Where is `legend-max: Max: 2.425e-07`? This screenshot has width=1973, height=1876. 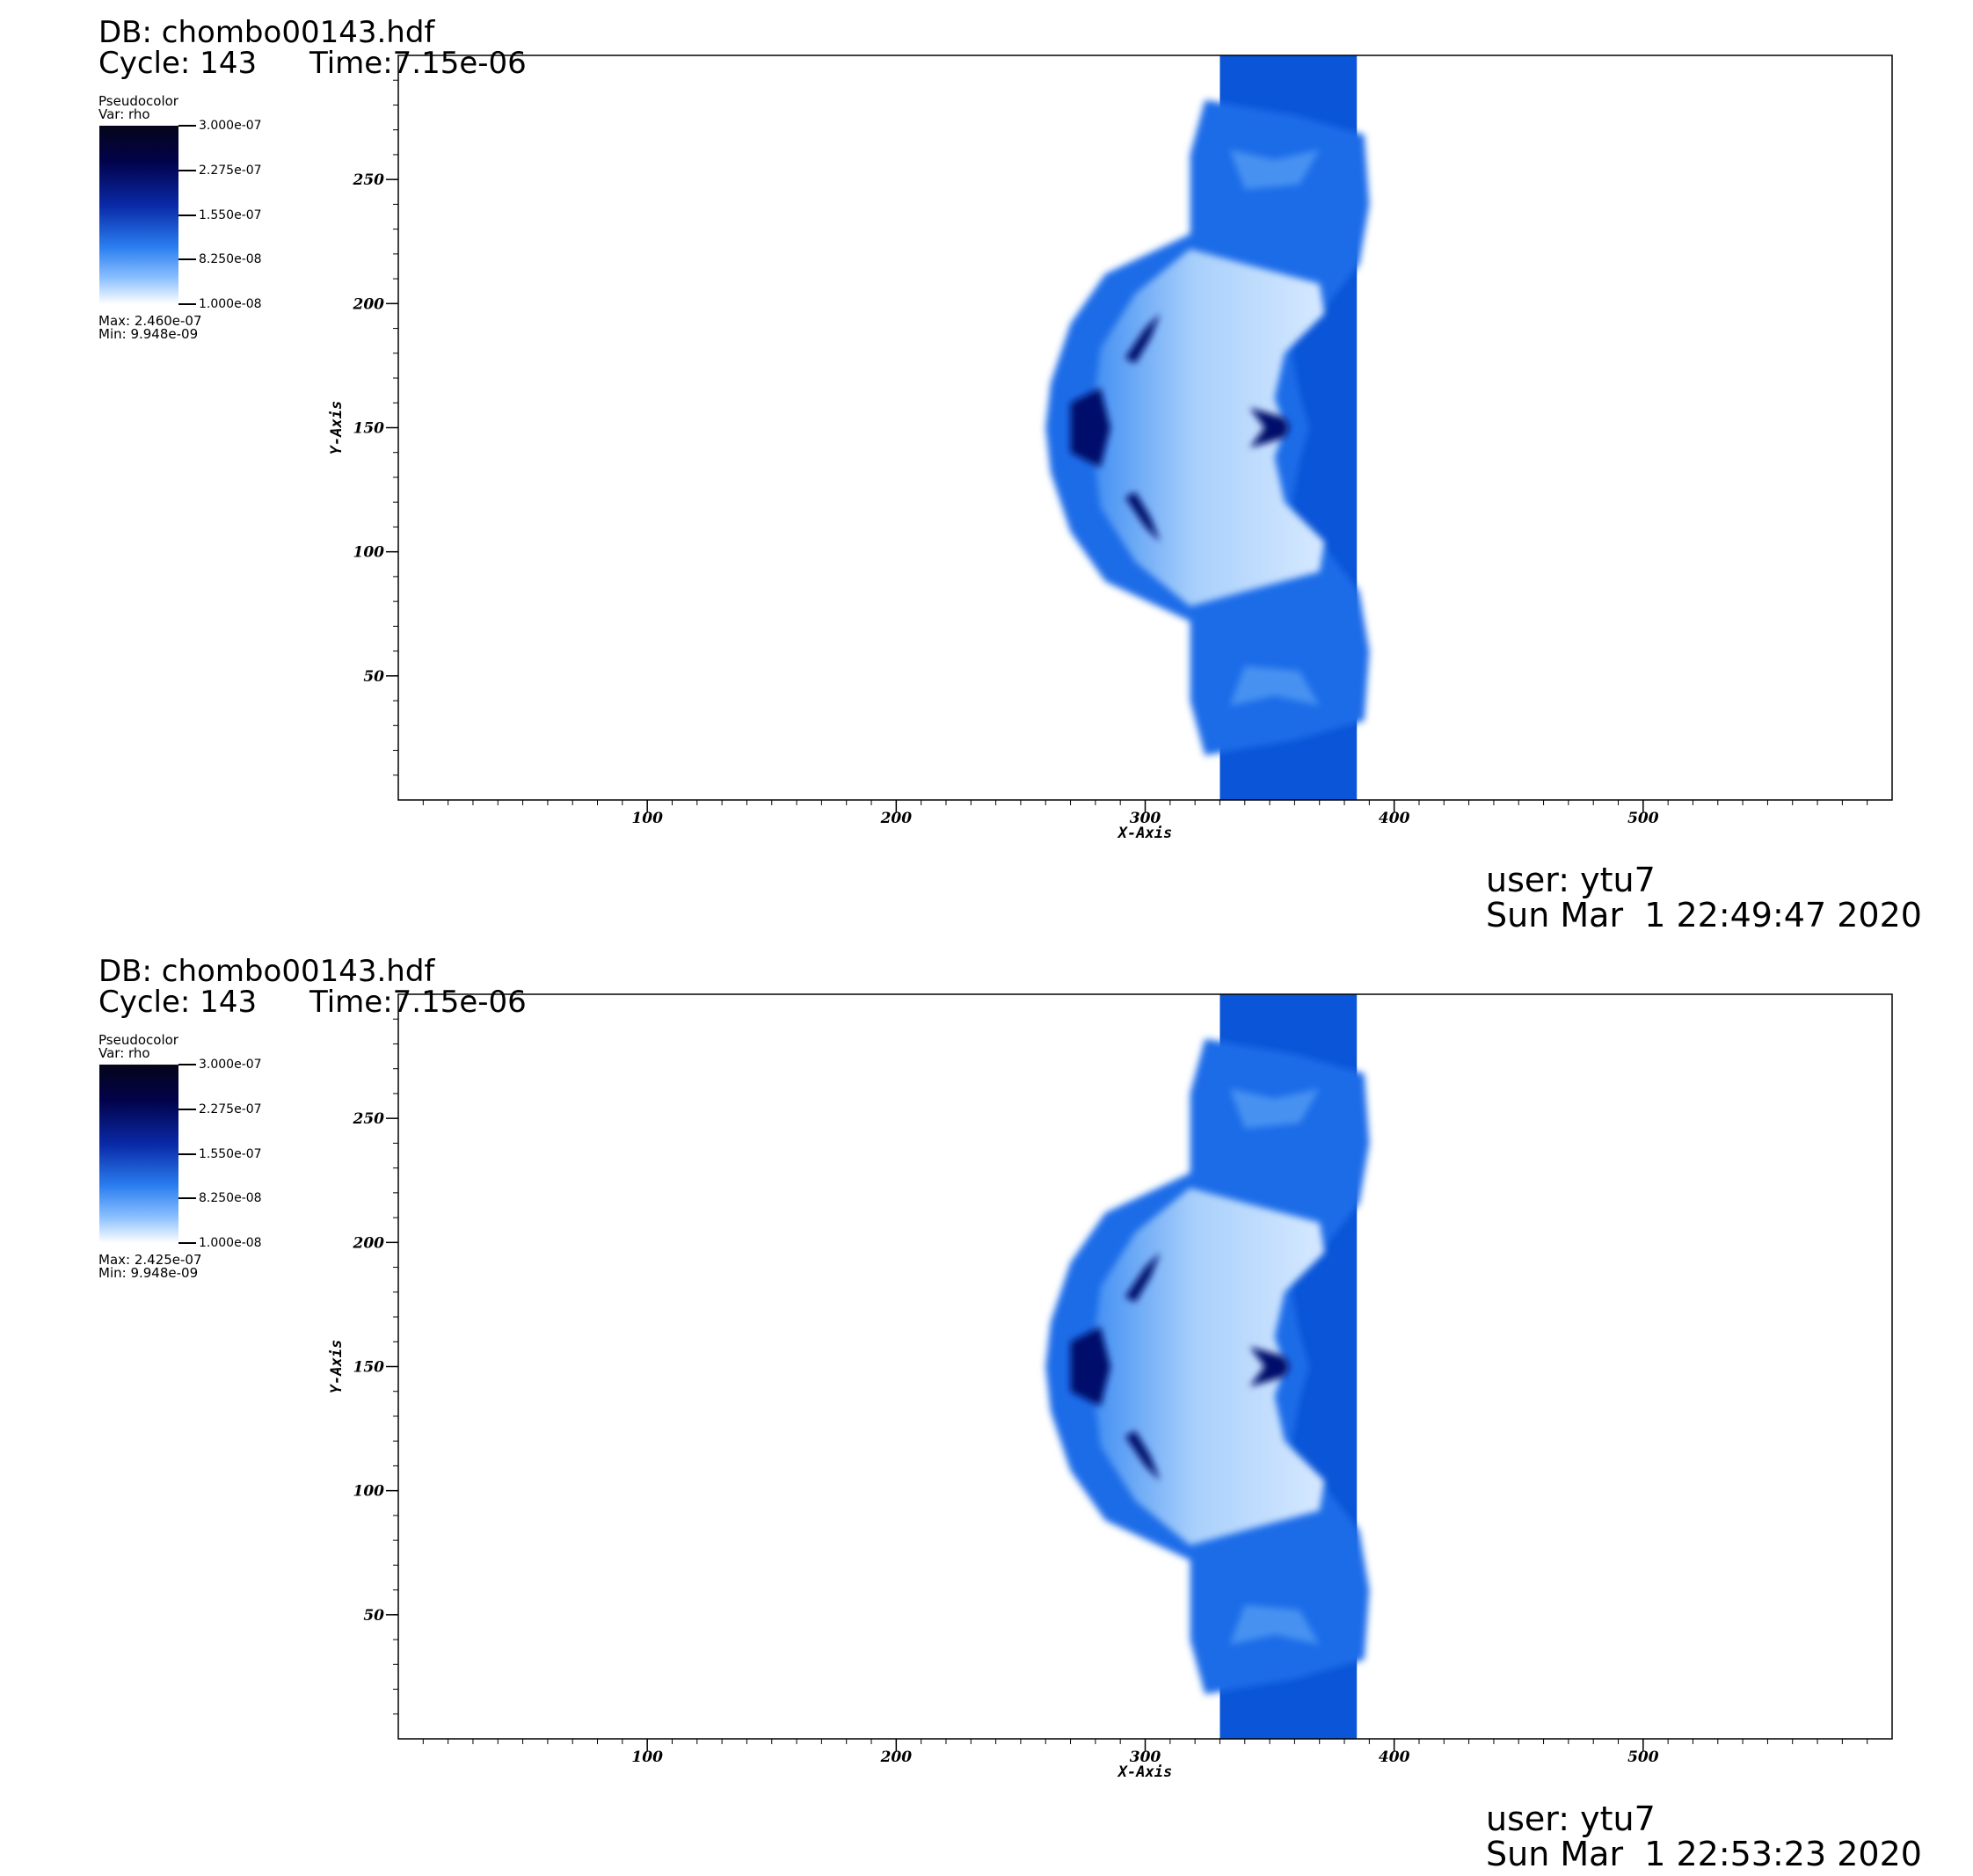
legend-max: Max: 2.425e-07 is located at coordinates (150, 1260).